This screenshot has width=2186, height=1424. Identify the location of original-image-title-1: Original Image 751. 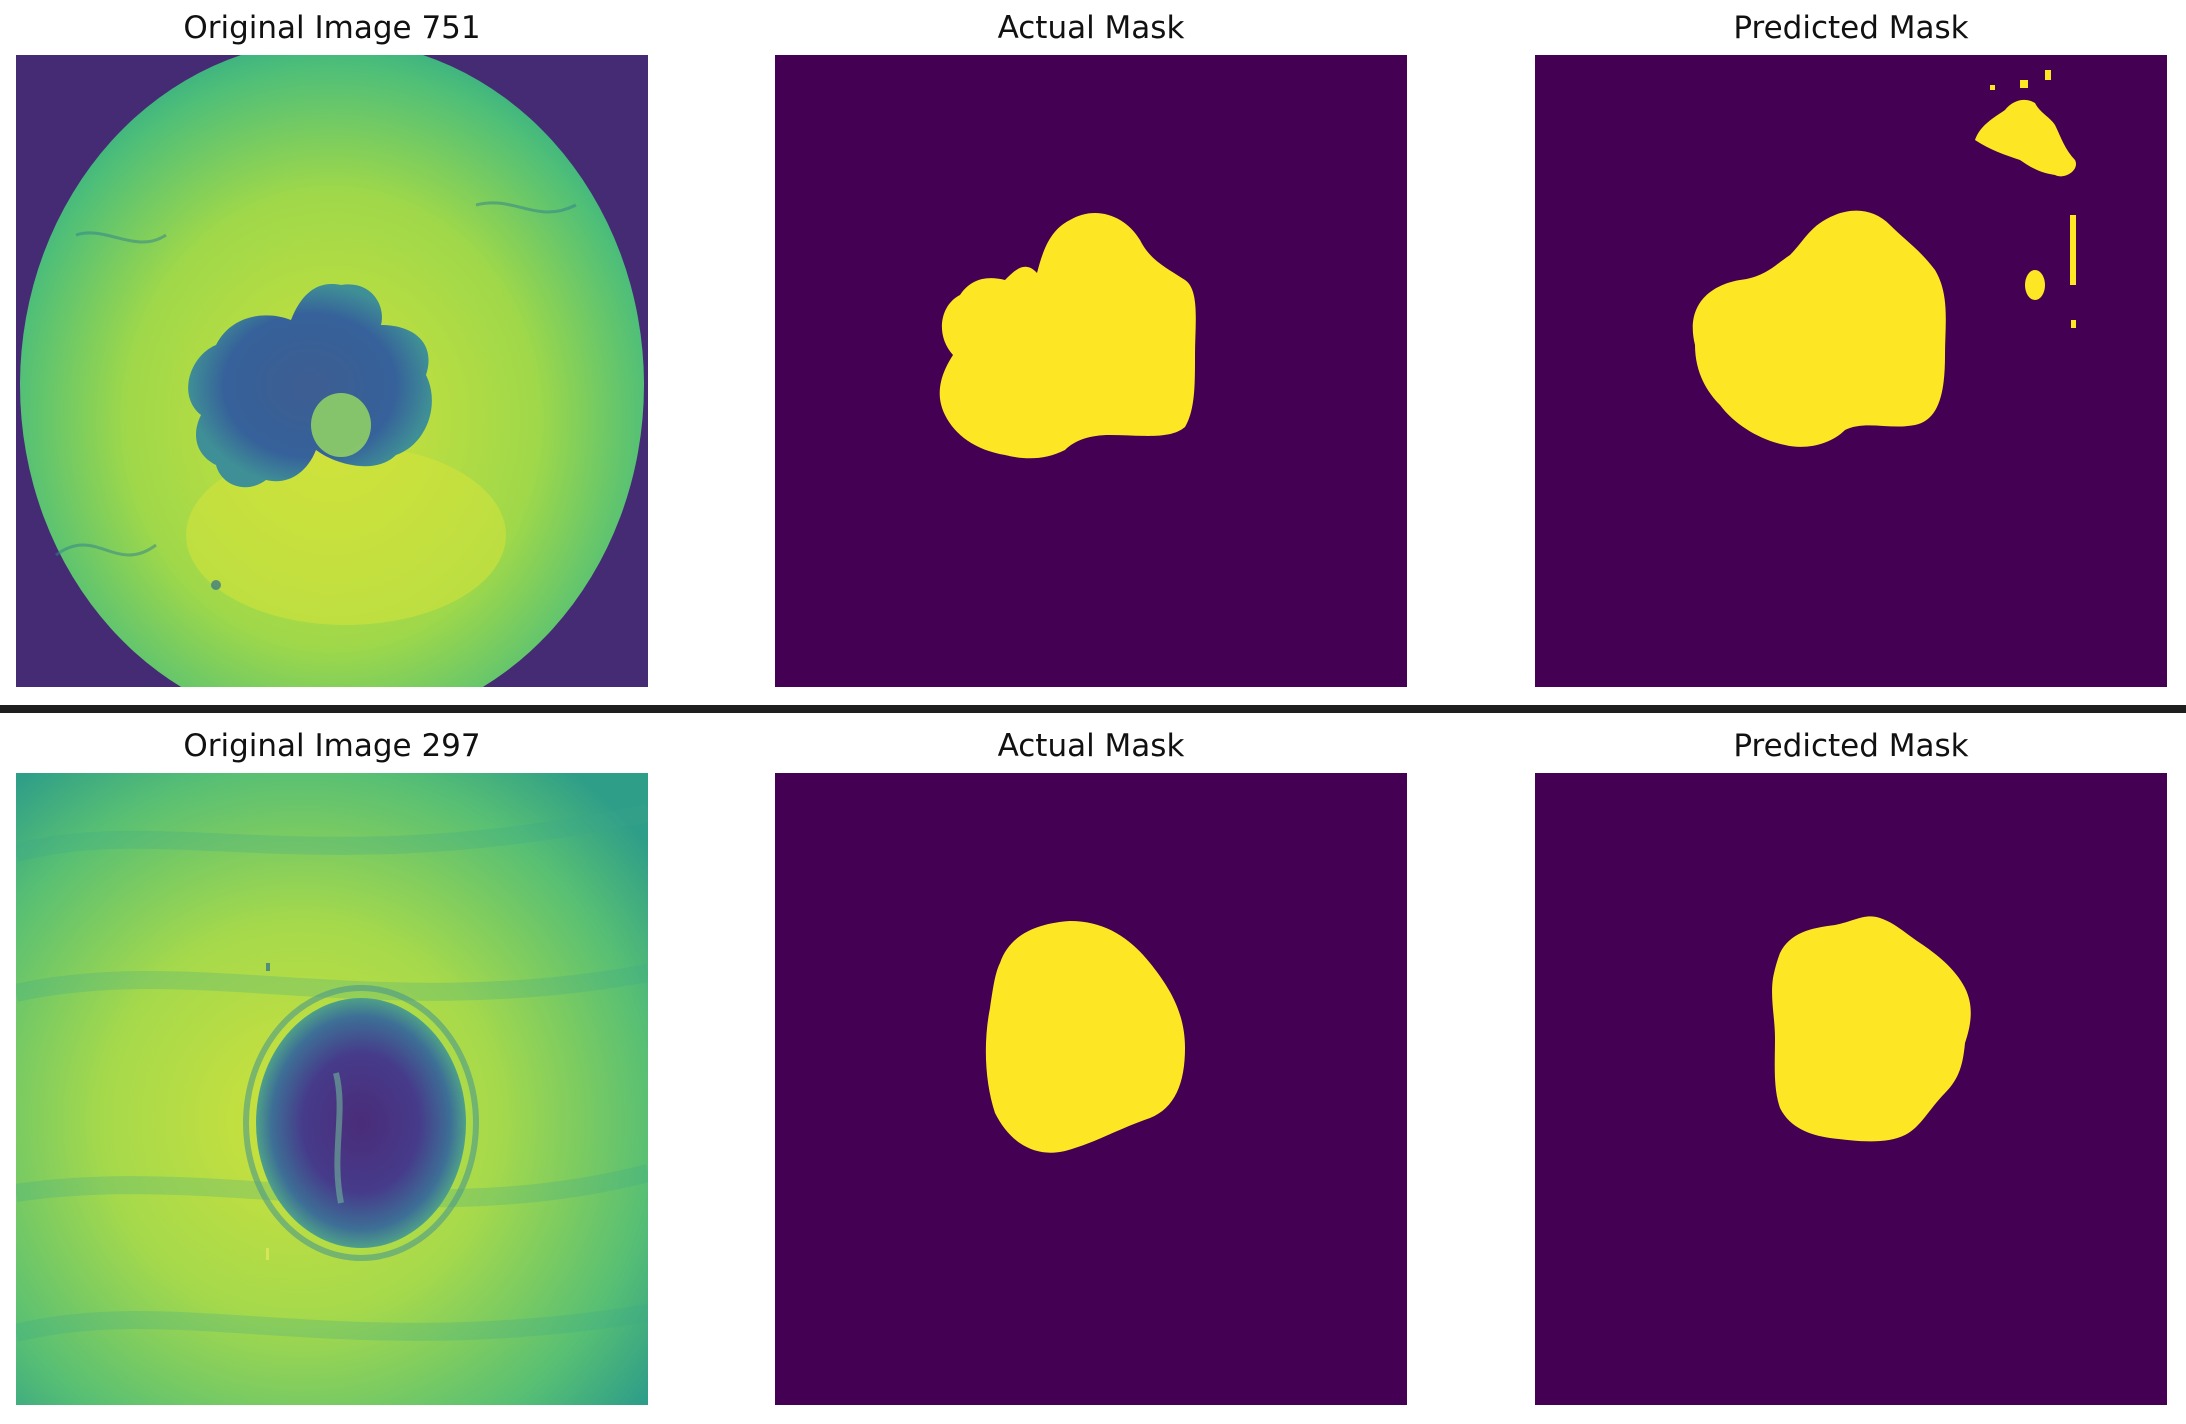
(332, 28).